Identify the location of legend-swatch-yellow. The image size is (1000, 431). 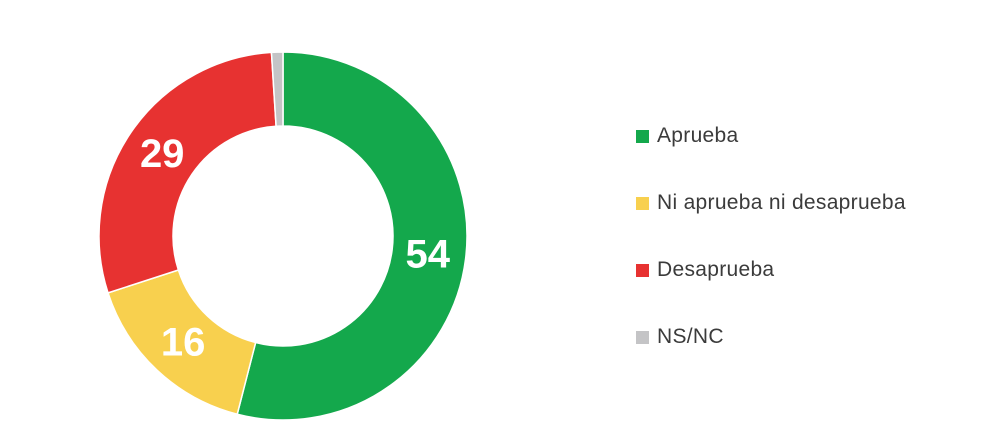
(642, 203).